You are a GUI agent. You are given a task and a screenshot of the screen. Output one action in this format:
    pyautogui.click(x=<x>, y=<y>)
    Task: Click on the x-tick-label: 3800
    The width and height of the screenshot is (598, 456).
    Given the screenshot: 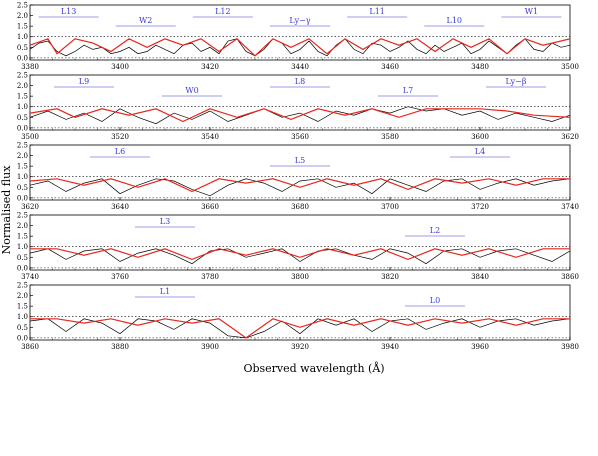 What is the action you would take?
    pyautogui.click(x=300, y=277)
    